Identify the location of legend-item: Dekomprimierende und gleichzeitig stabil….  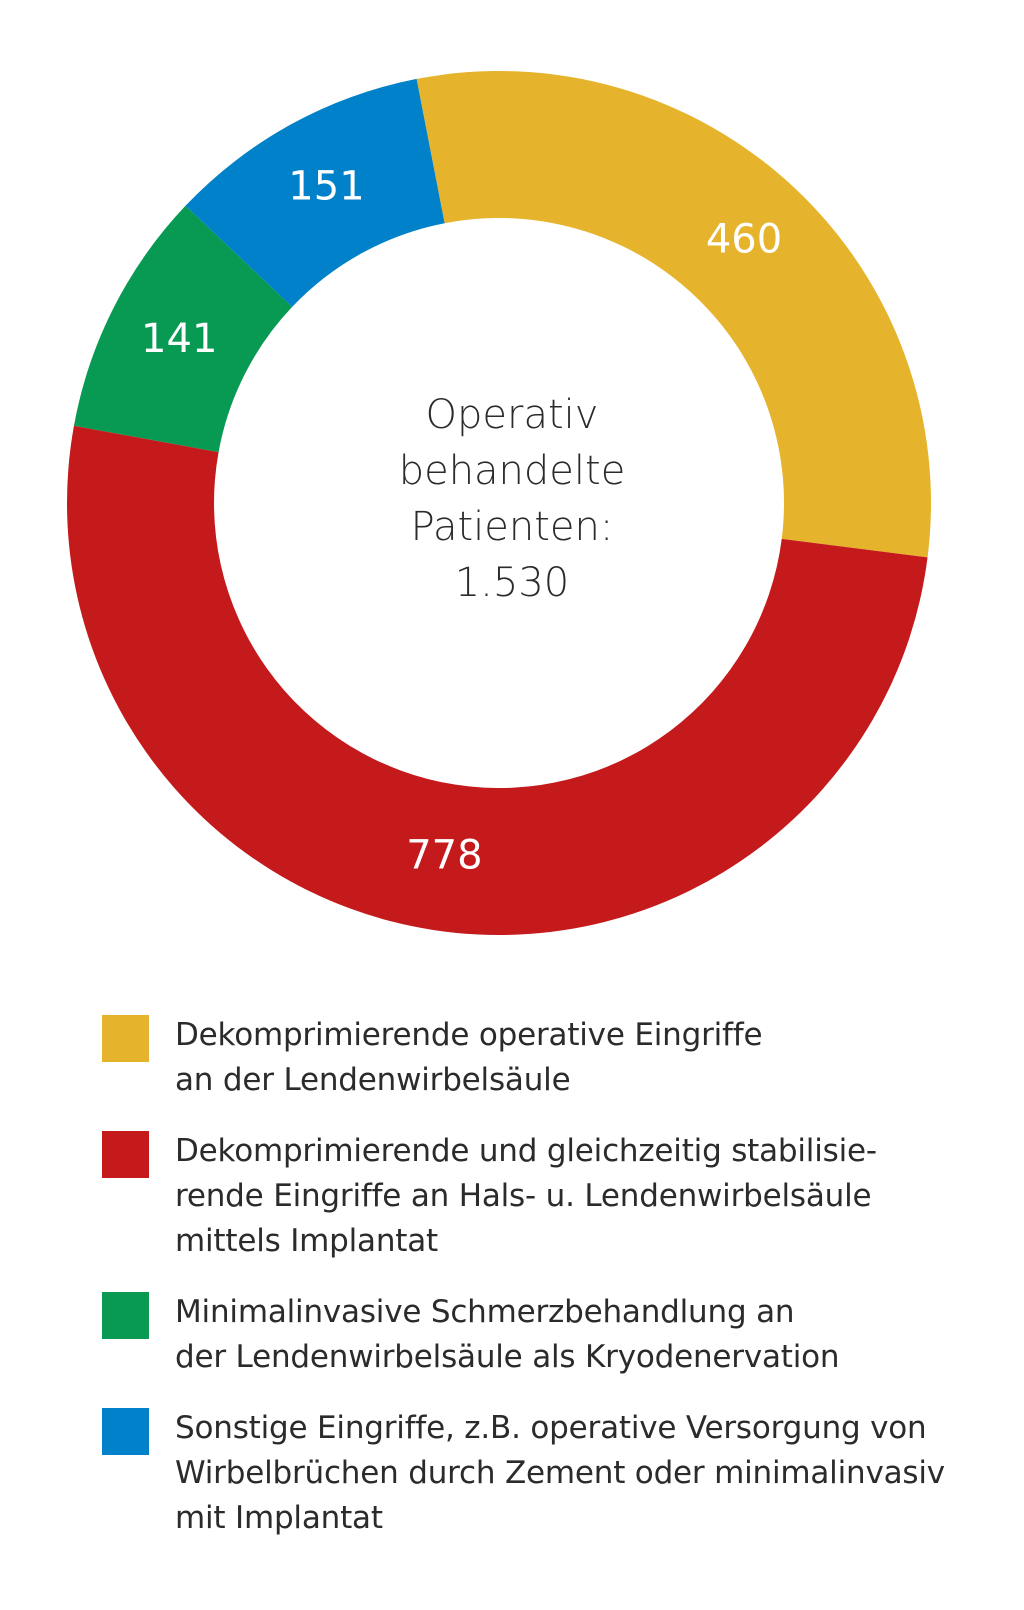
(542, 1196).